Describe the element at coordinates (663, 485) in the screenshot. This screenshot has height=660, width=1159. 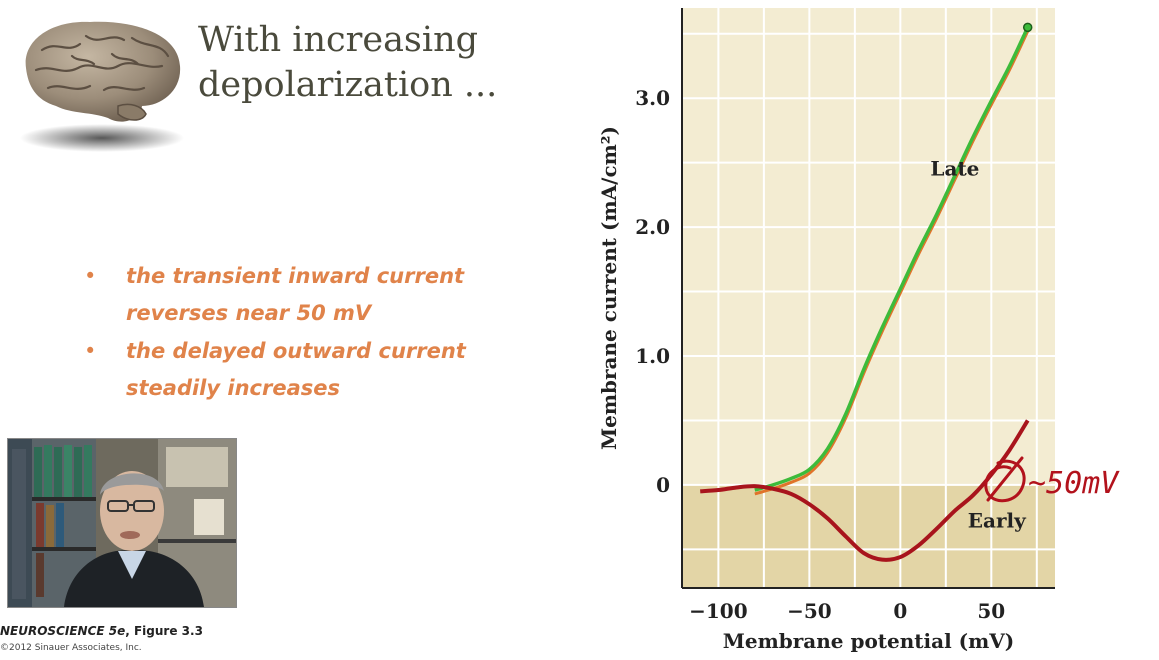
I see `y-tick-label: 0` at that location.